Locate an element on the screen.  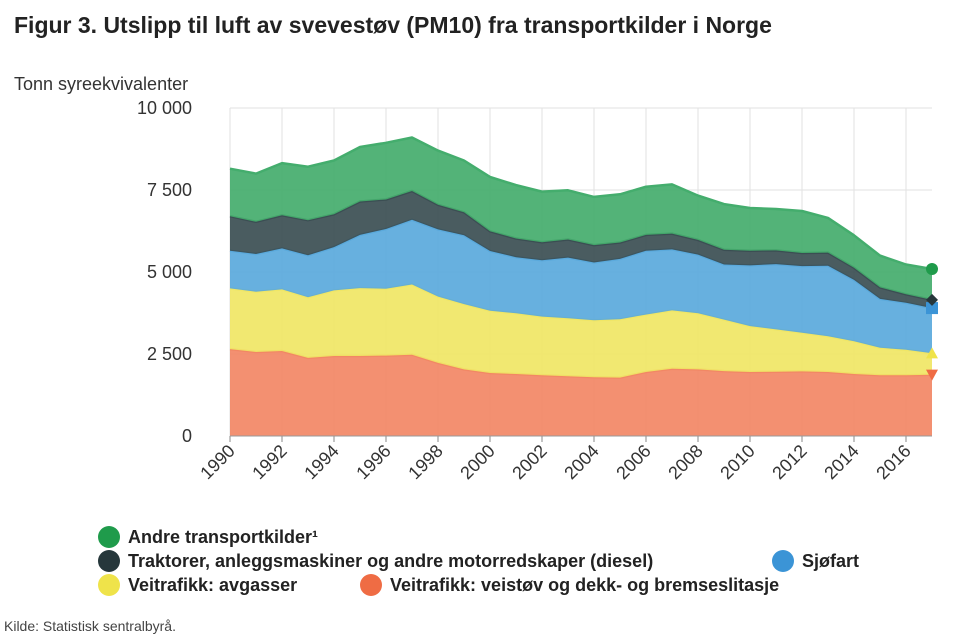
dark-circle-icon is located at coordinates (109, 561).